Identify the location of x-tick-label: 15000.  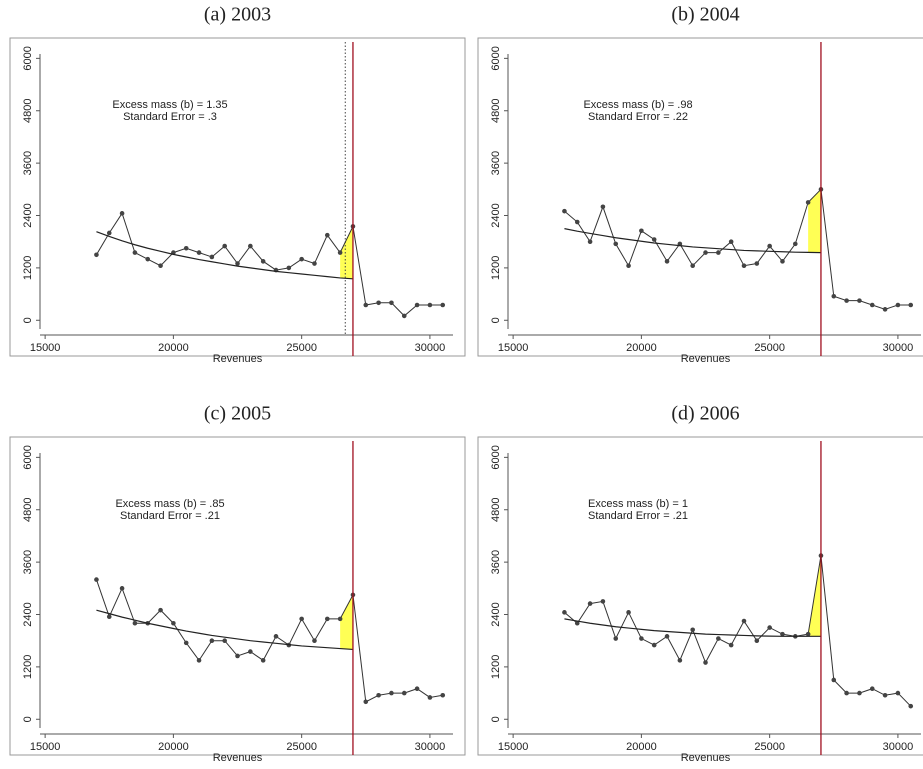
(45, 747).